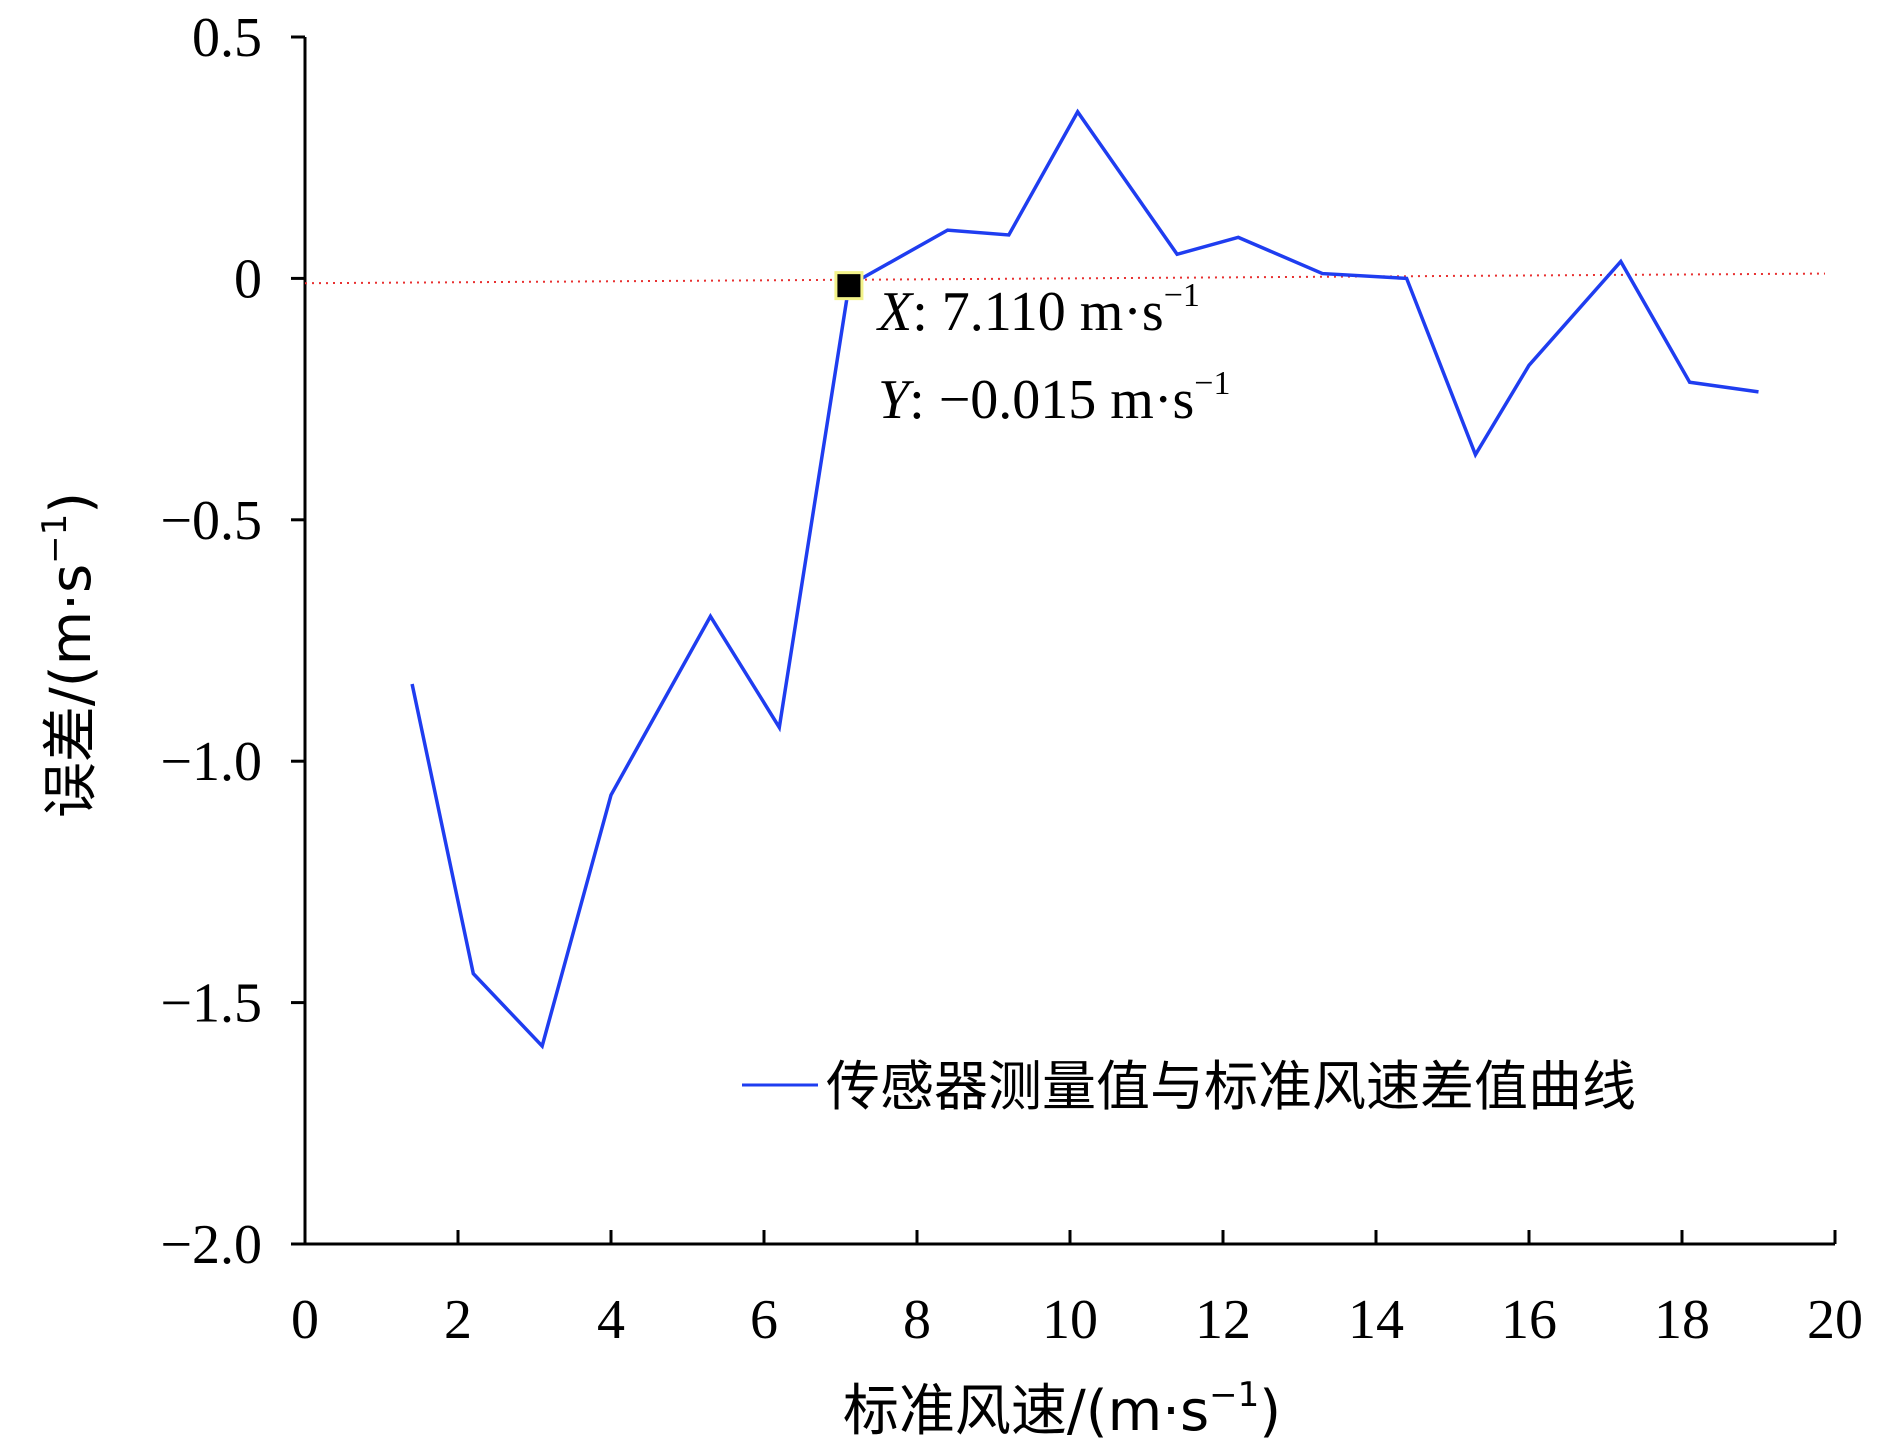 This screenshot has width=1890, height=1449. Describe the element at coordinates (211, 1245) in the screenshot. I see `y-tick-label: −2.0` at that location.